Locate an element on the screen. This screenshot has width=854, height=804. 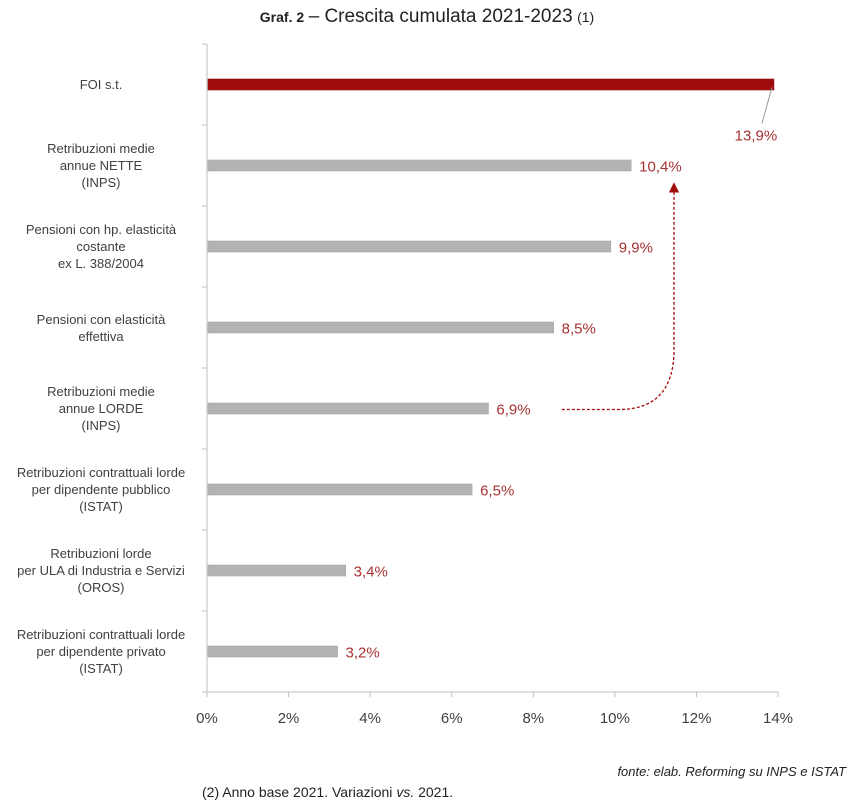
value-label-7: 3,2% is located at coordinates (363, 653).